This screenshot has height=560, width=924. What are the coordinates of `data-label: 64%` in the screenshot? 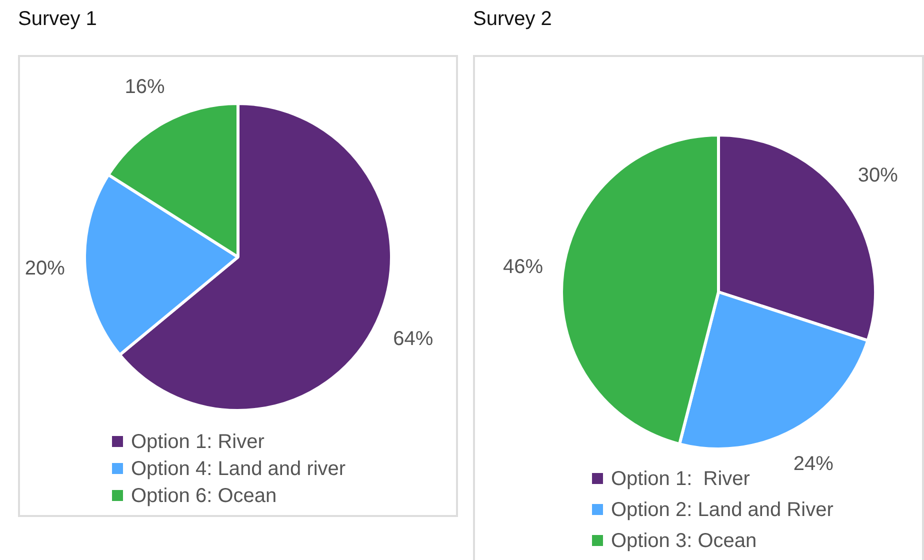 It's located at (413, 339).